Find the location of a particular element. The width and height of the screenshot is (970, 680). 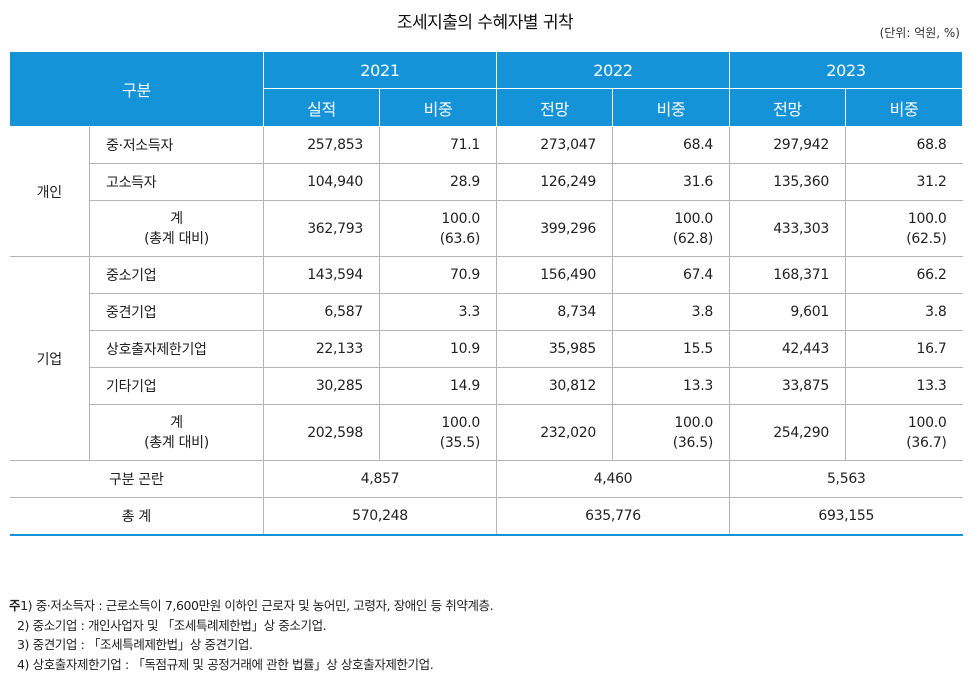

cell-value: 15.5 is located at coordinates (671, 349).